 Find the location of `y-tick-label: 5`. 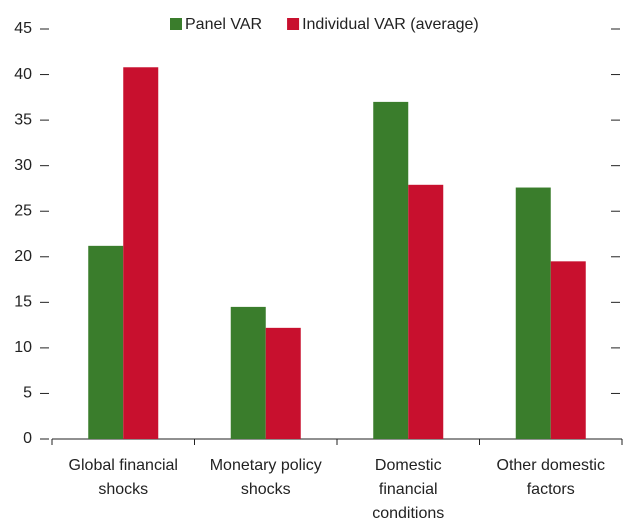

y-tick-label: 5 is located at coordinates (27, 393).